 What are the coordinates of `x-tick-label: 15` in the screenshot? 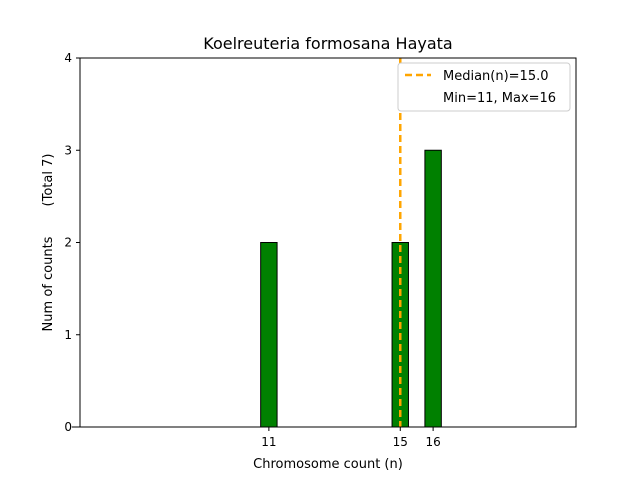 It's located at (400, 442).